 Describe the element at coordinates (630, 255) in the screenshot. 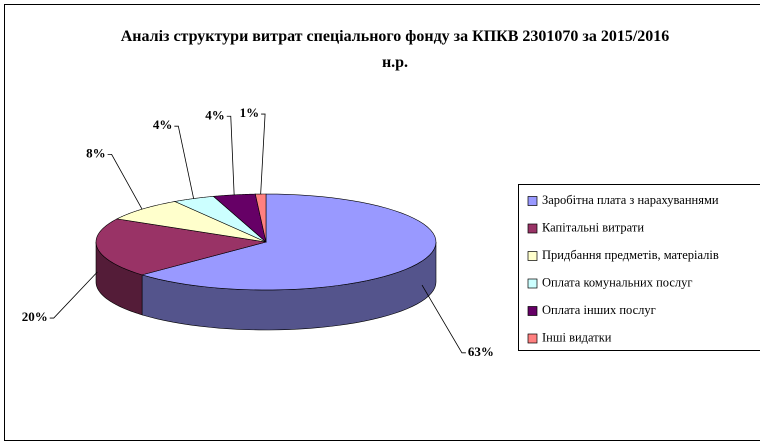

I see `legend-label: Придбання предметів, матеріалів` at that location.